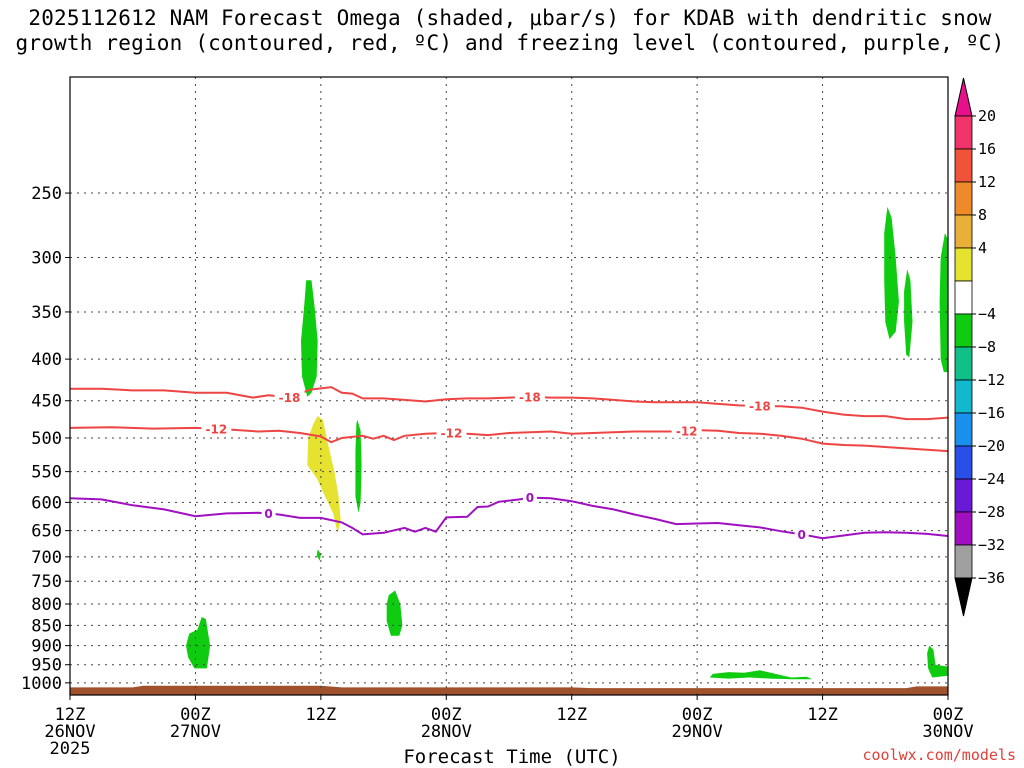  Describe the element at coordinates (963, 597) in the screenshot. I see `colorbar-under-triangle` at that location.